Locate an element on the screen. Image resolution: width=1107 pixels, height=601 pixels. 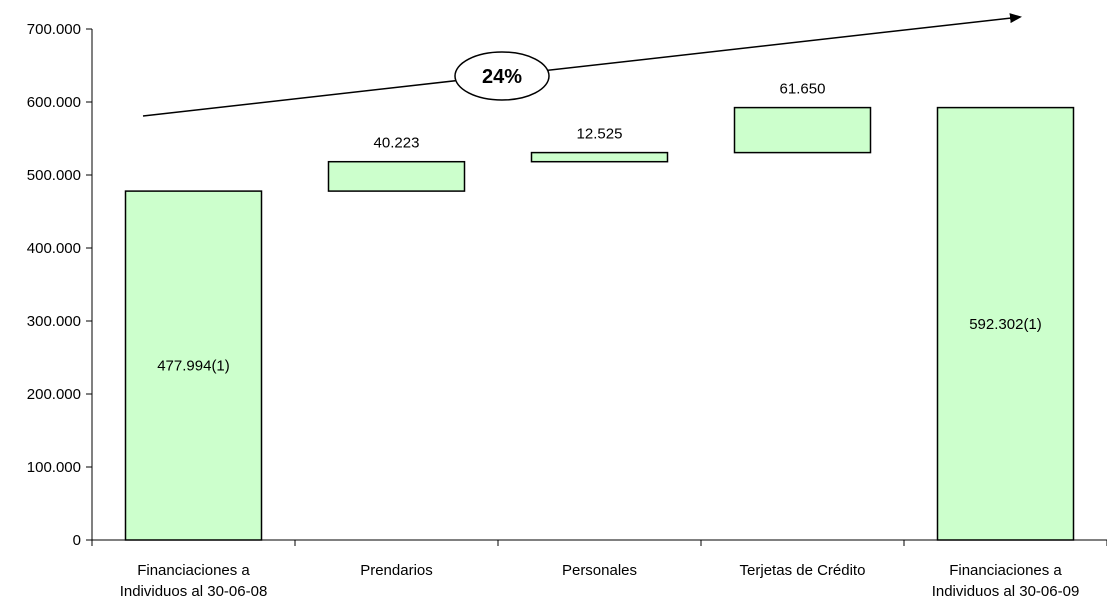
y-tick-label-5: 500.000 is located at coordinates (54, 175).